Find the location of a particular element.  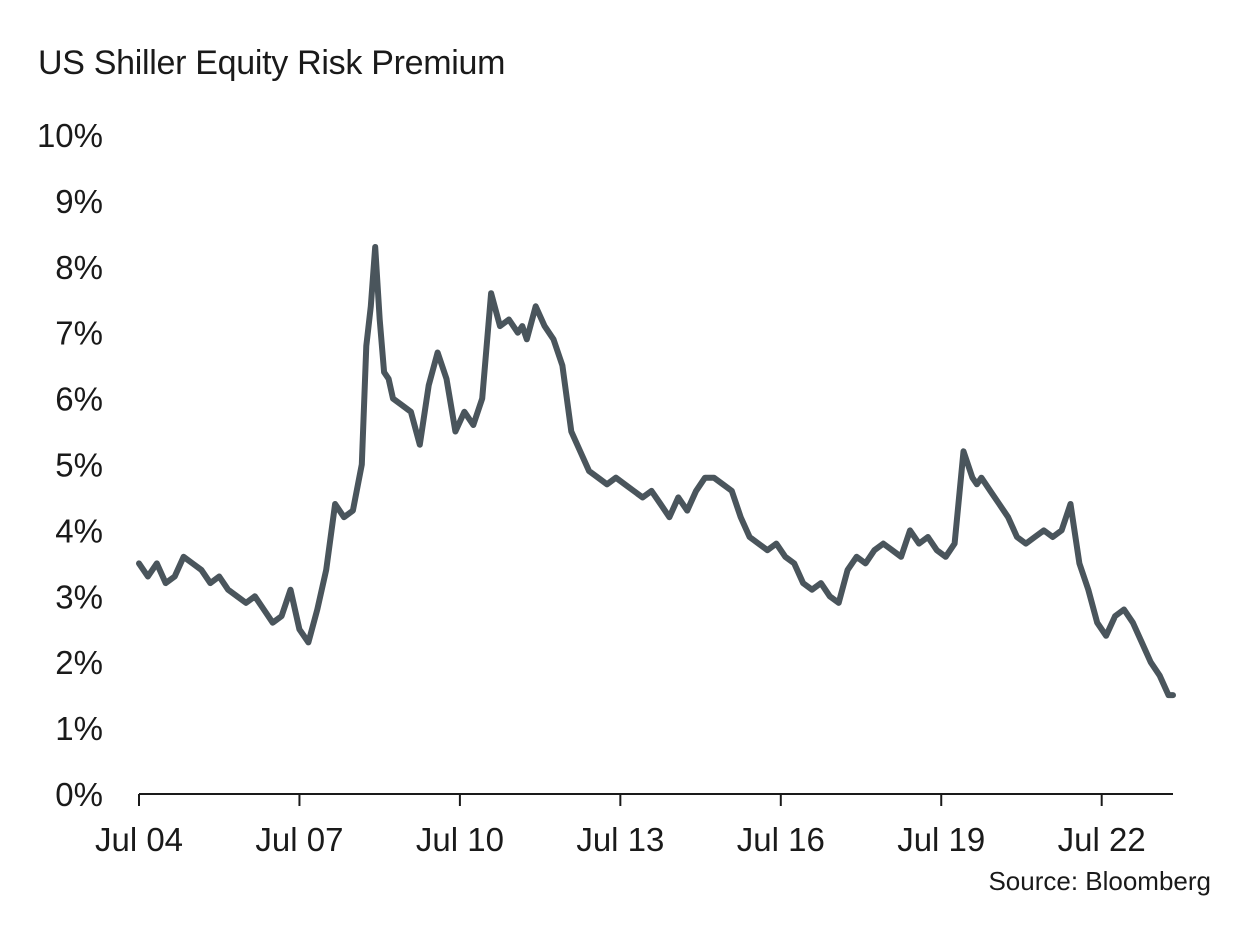

x-tick-label: Jul 10 is located at coordinates (460, 839).